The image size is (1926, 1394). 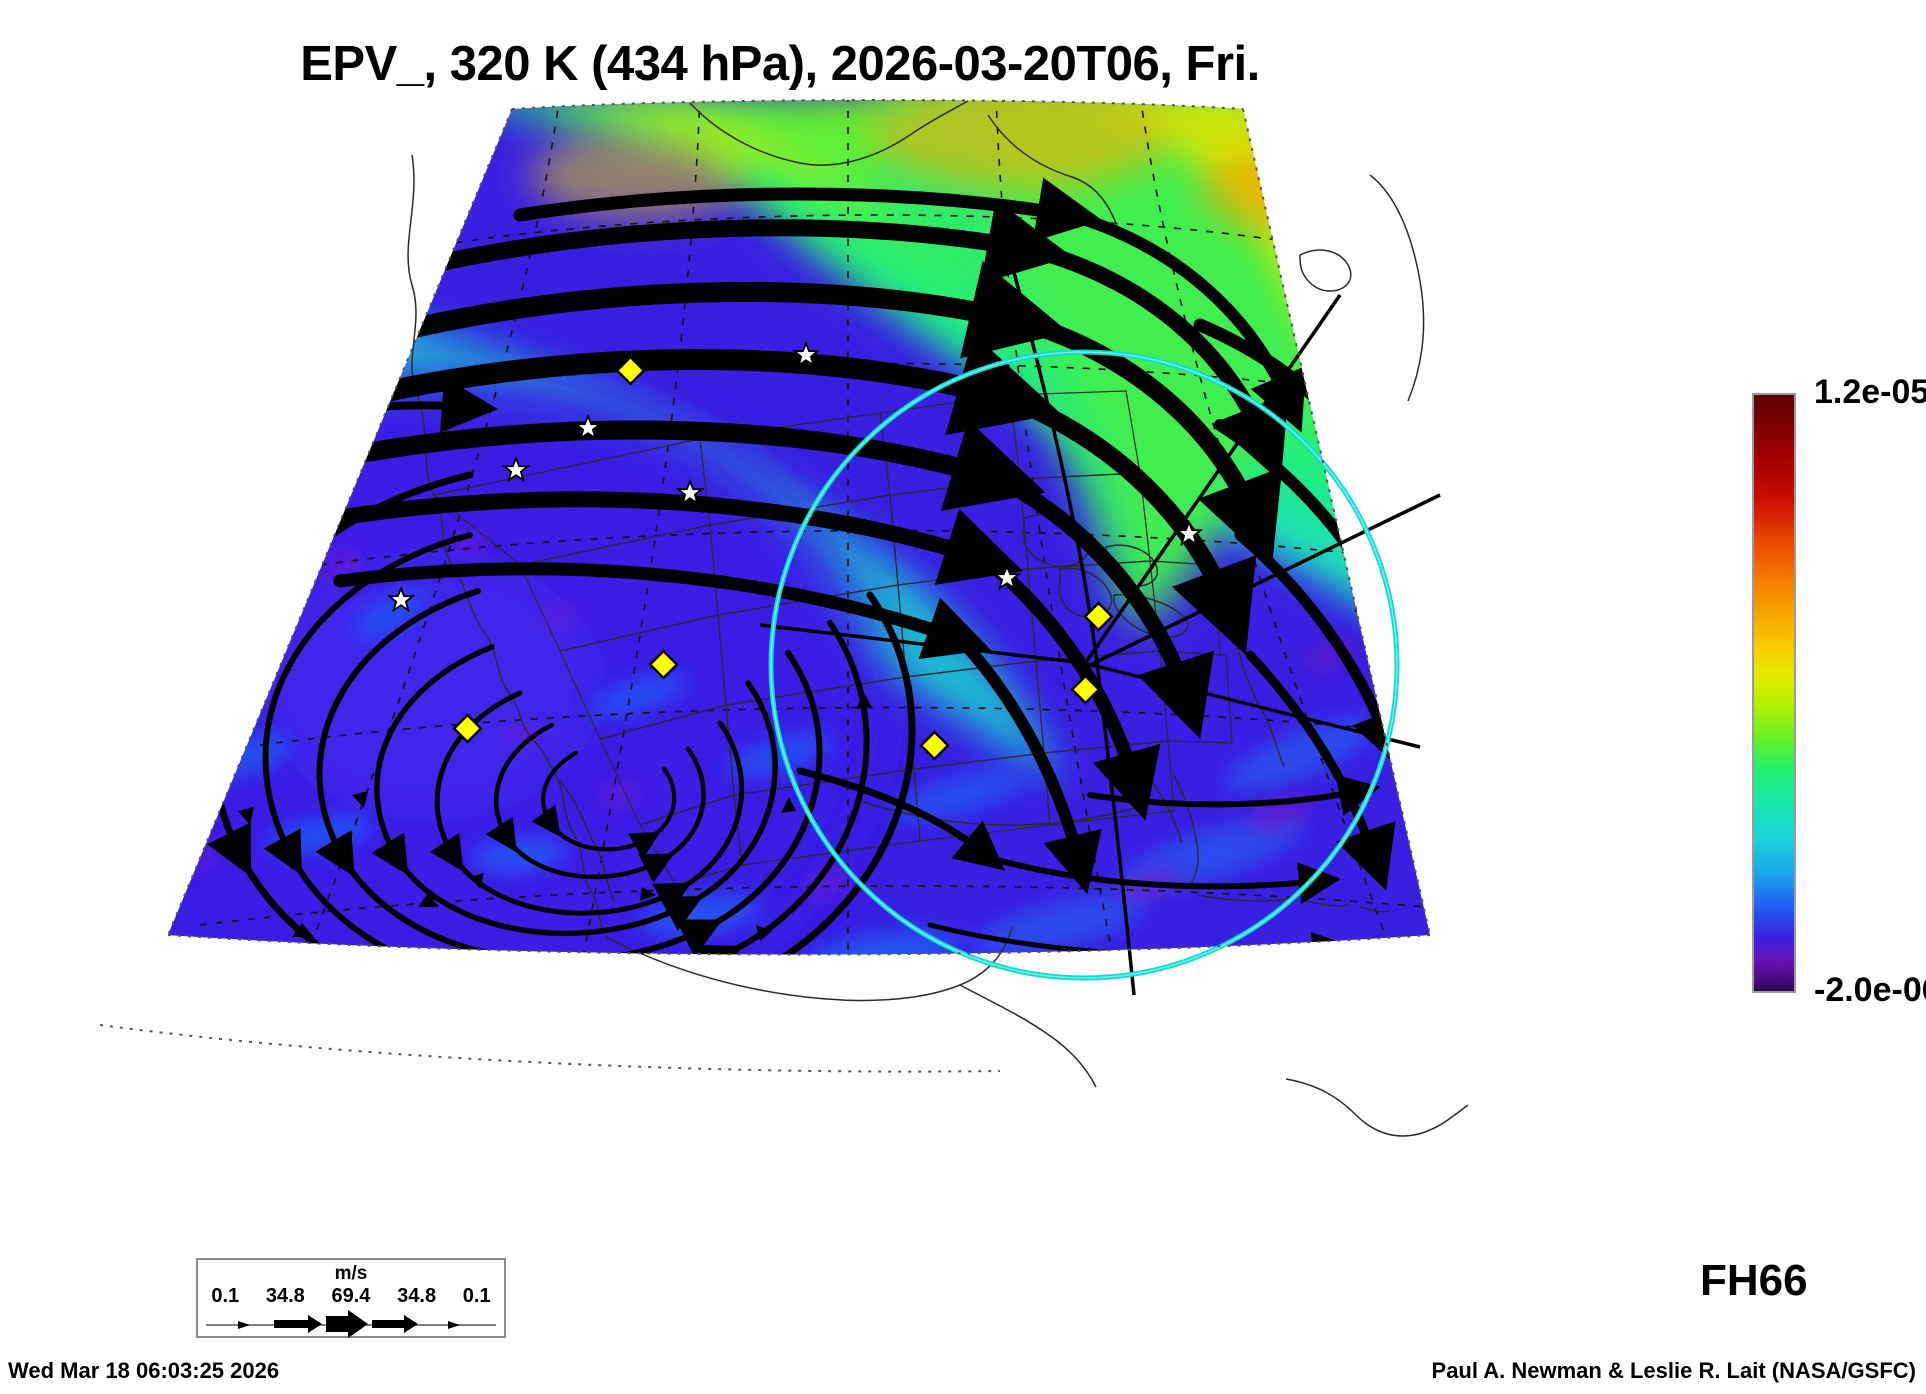 What do you see at coordinates (1839, 691) in the screenshot?
I see `colorbar: 1.2e-05 -2.0e-06` at bounding box center [1839, 691].